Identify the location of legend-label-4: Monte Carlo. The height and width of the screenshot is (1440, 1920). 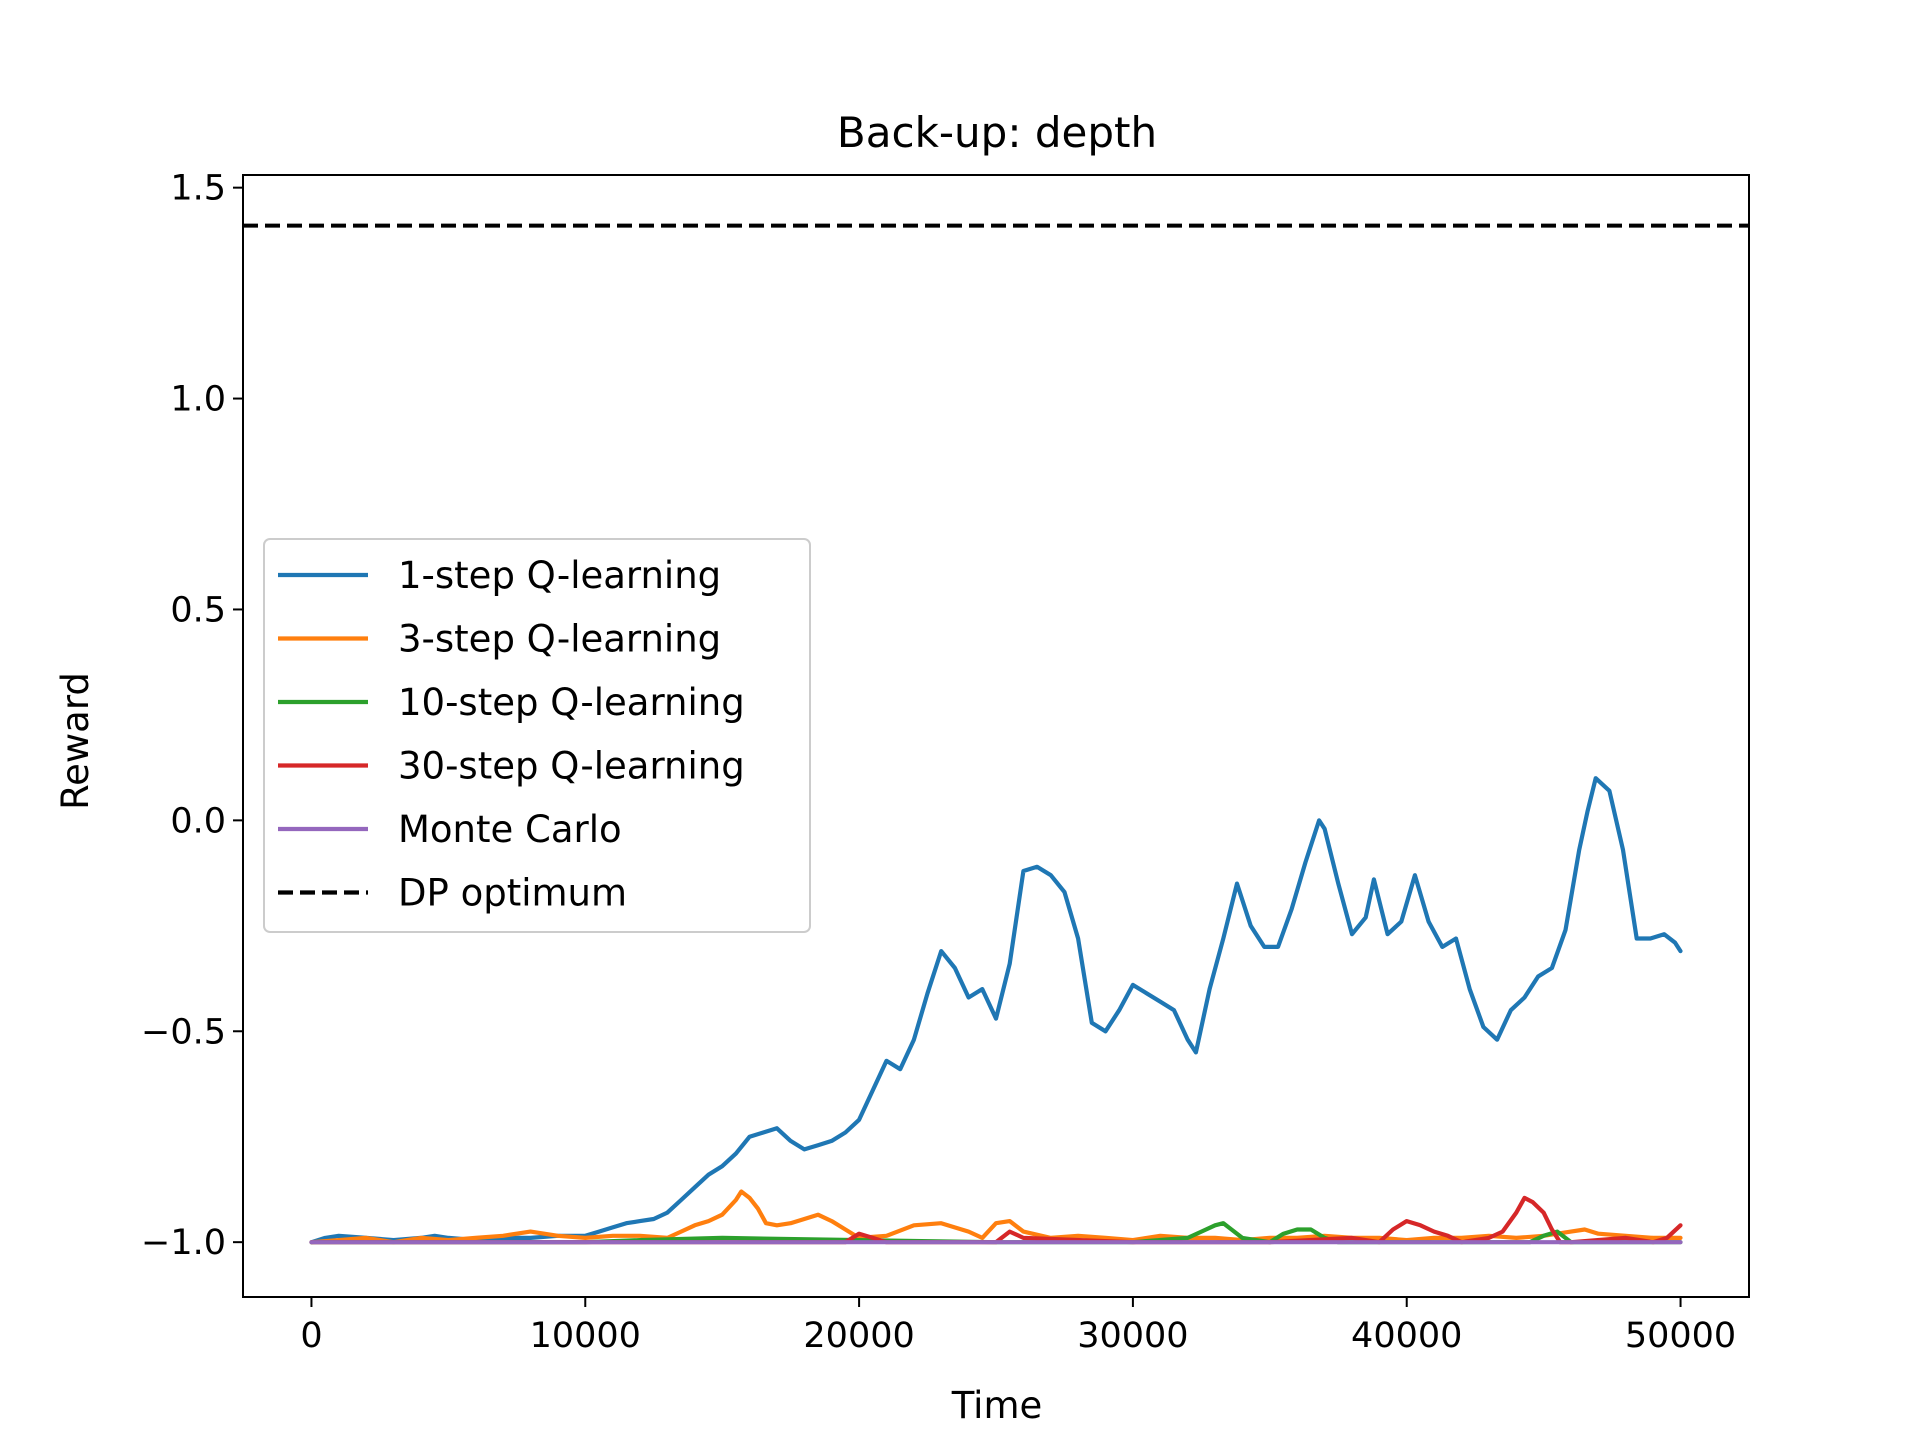
(510, 829).